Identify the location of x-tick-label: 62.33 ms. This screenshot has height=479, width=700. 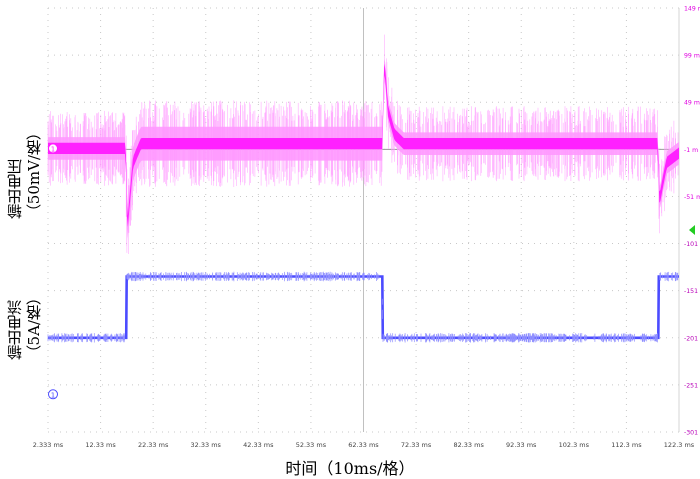
(363, 445).